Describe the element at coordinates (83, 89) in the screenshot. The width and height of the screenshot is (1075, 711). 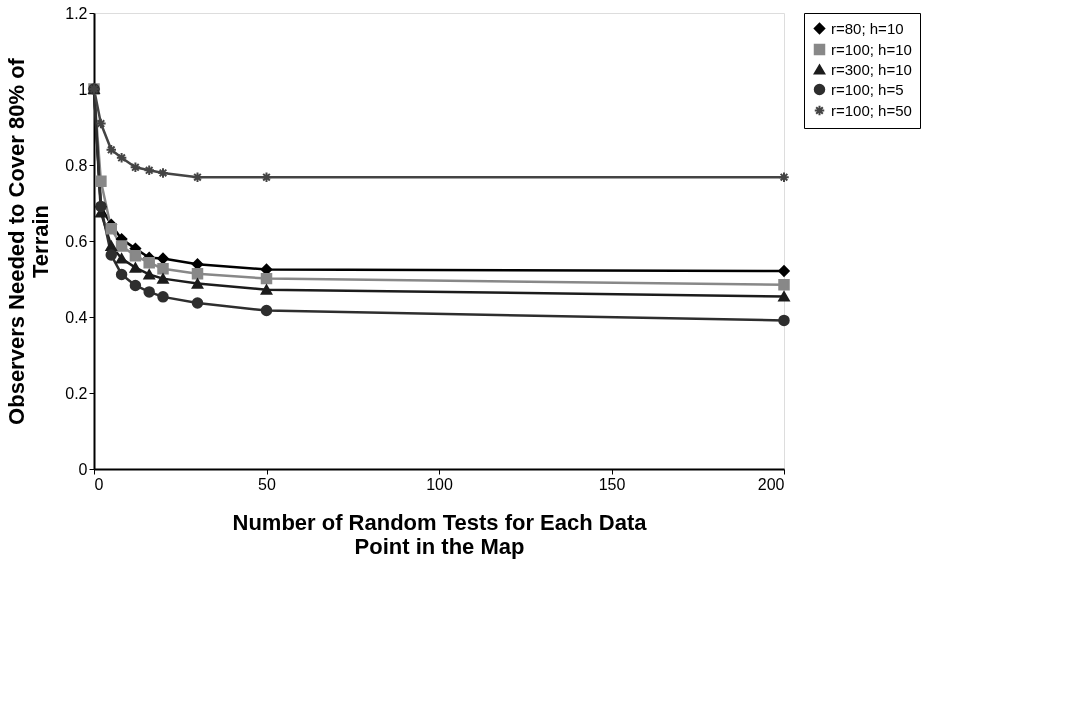
I see `y-tick-label: 1` at that location.